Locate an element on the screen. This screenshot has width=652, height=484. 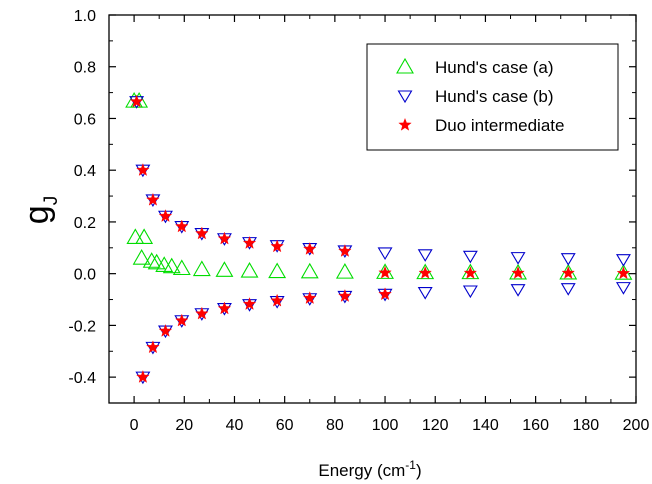
x-tick-label: 20 is located at coordinates (184, 425).